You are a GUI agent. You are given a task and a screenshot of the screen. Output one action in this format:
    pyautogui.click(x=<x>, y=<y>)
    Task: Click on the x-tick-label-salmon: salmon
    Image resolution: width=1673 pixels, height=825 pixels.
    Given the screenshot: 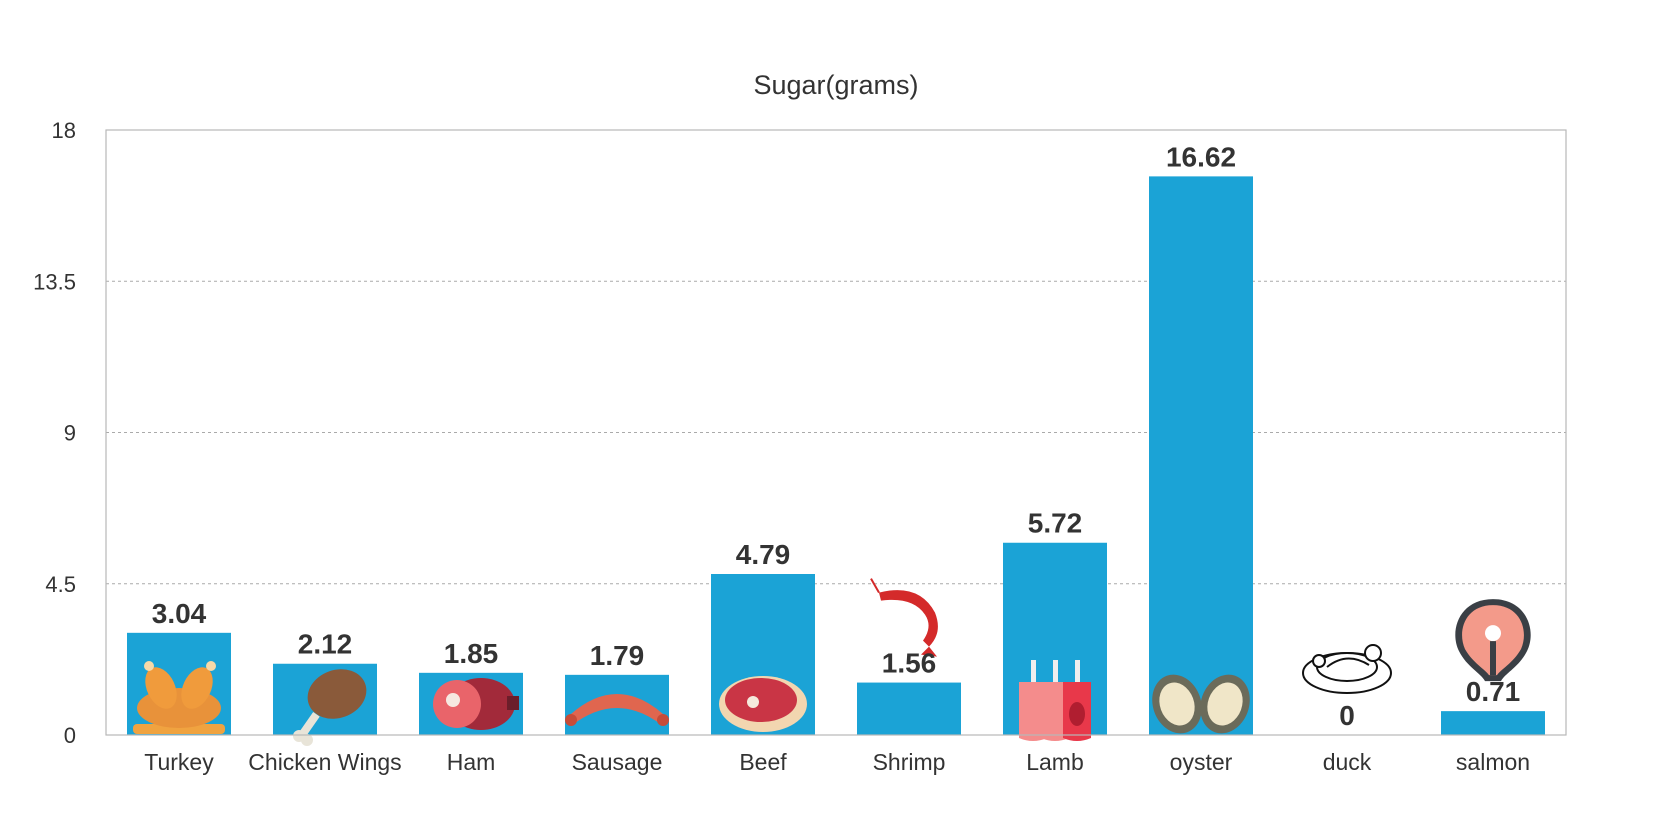 What is the action you would take?
    pyautogui.click(x=1493, y=762)
    